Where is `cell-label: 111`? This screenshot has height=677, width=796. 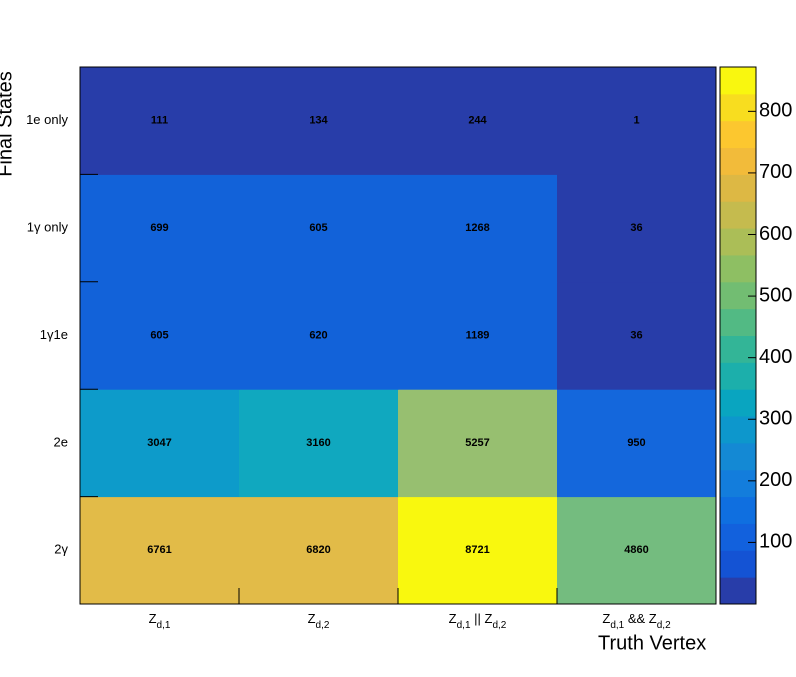 cell-label: 111 is located at coordinates (159, 121).